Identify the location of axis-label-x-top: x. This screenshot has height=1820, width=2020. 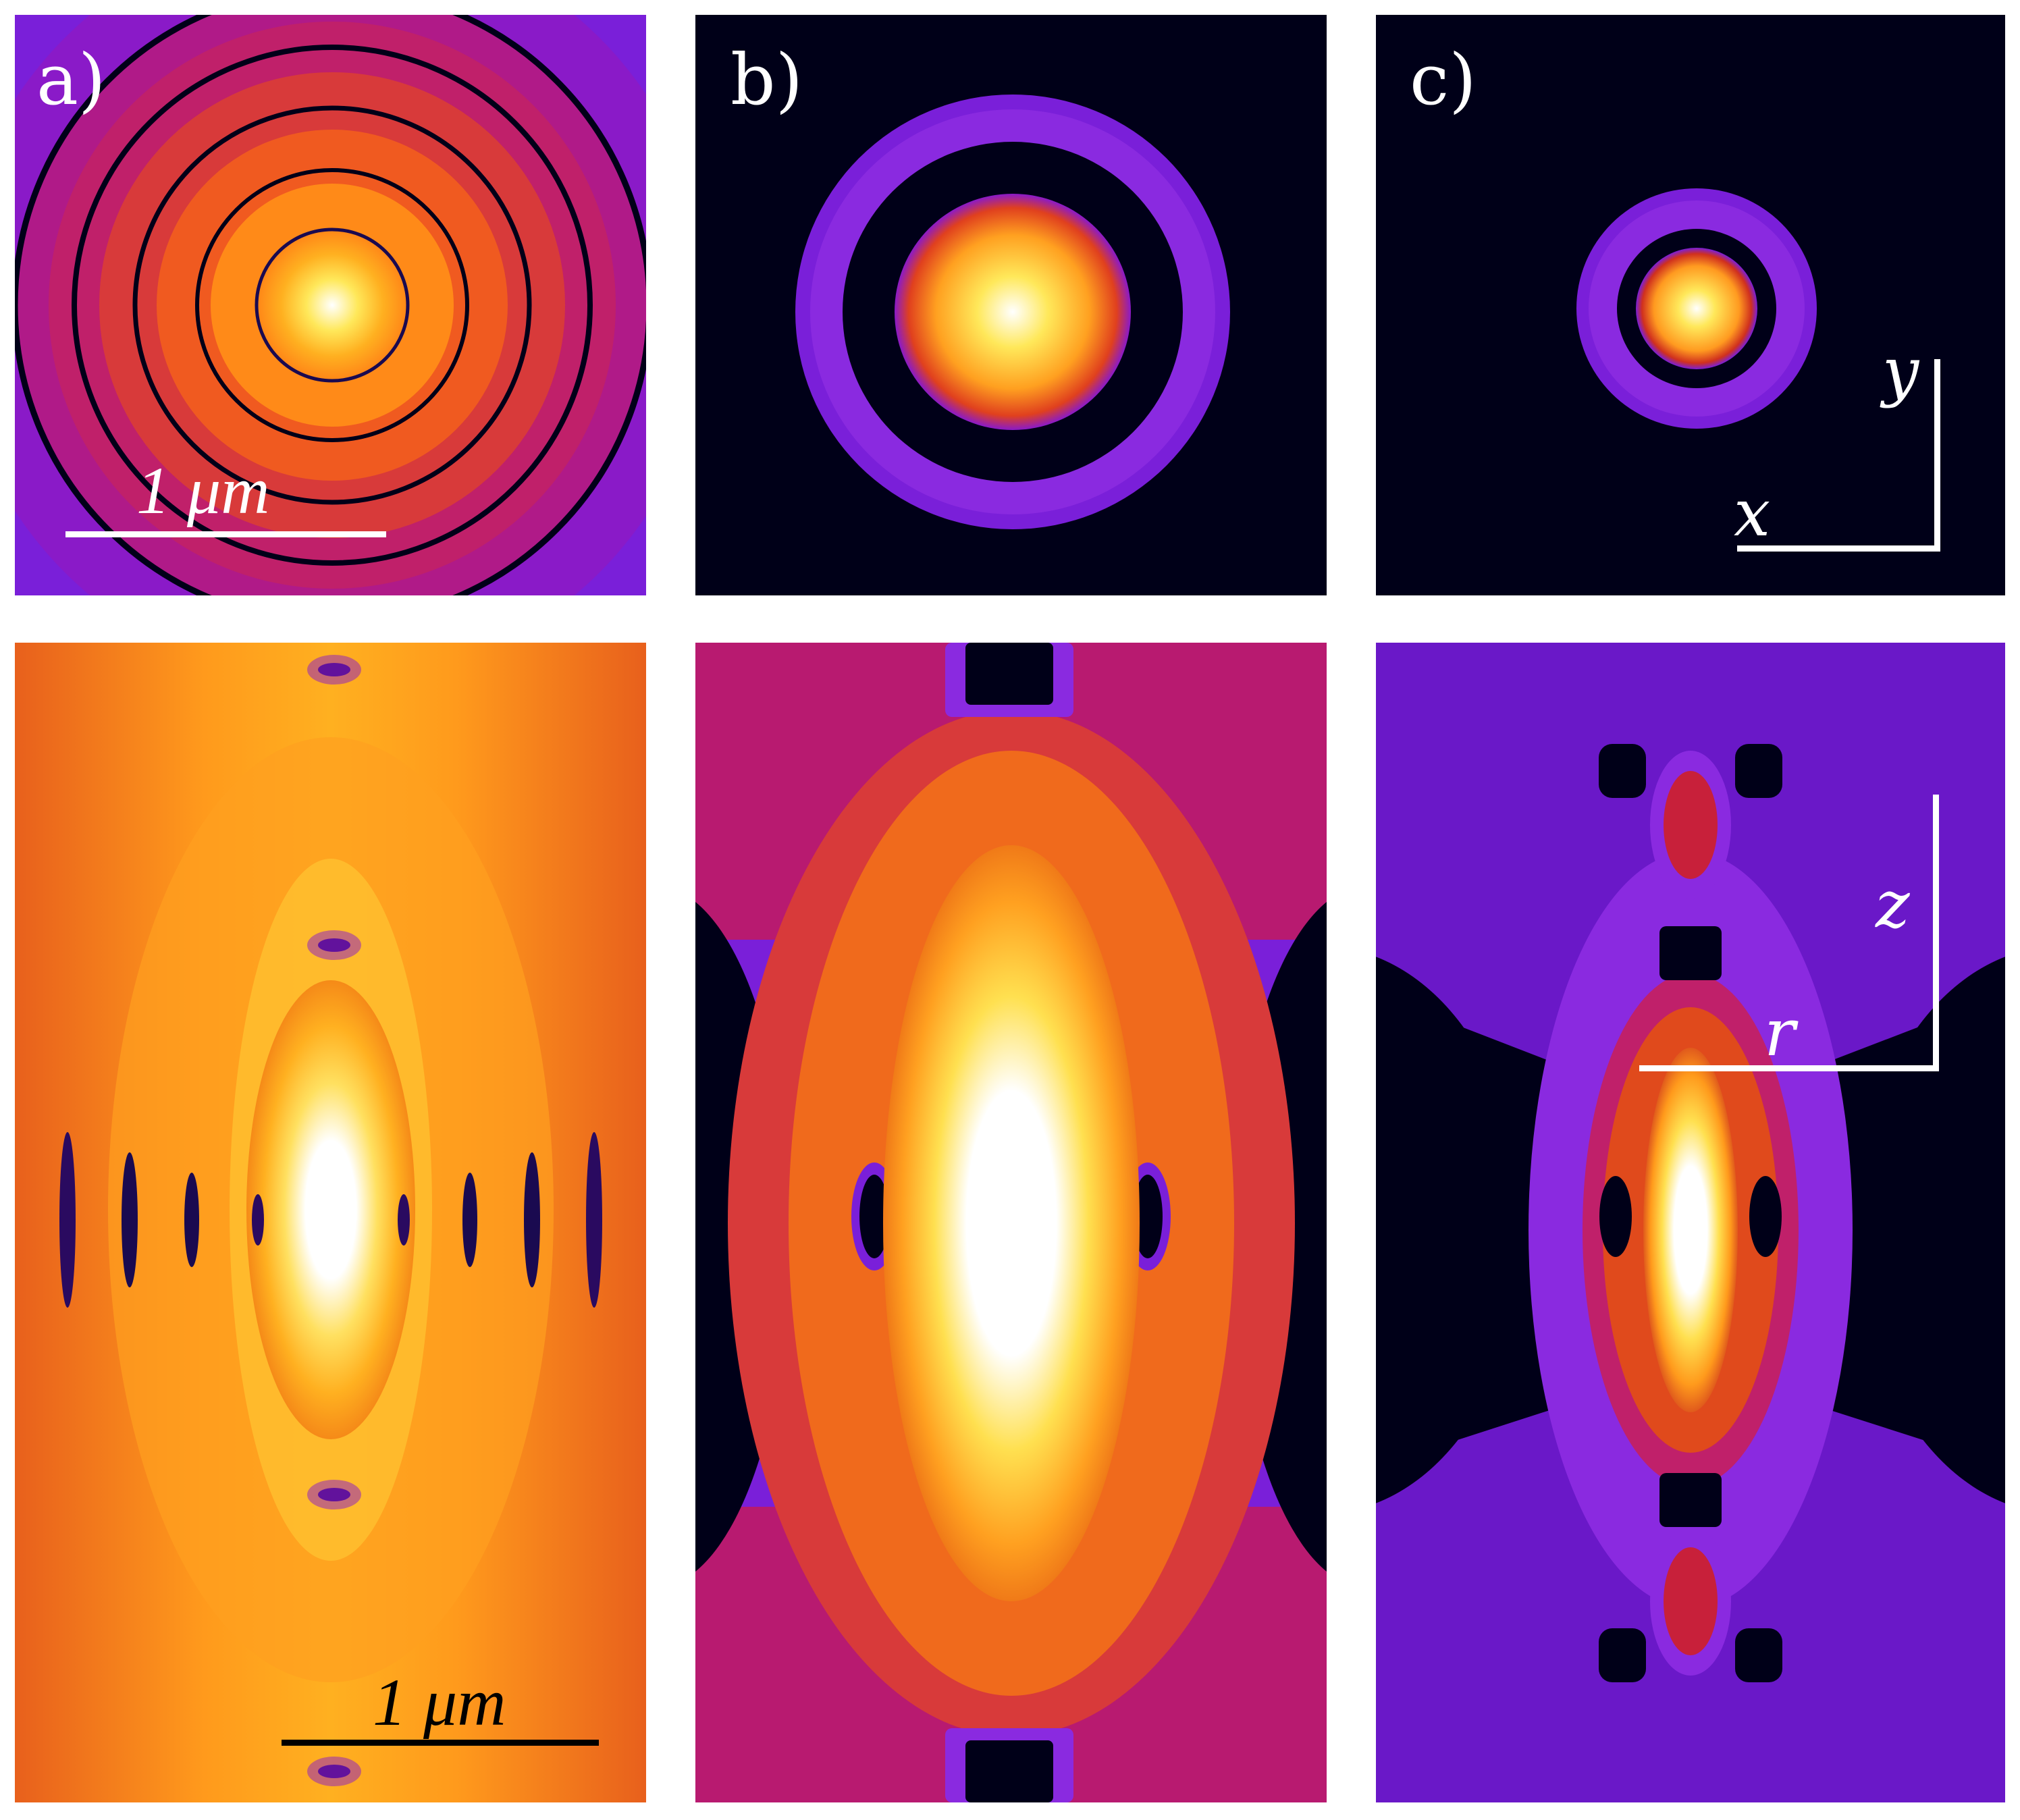
(1752, 513).